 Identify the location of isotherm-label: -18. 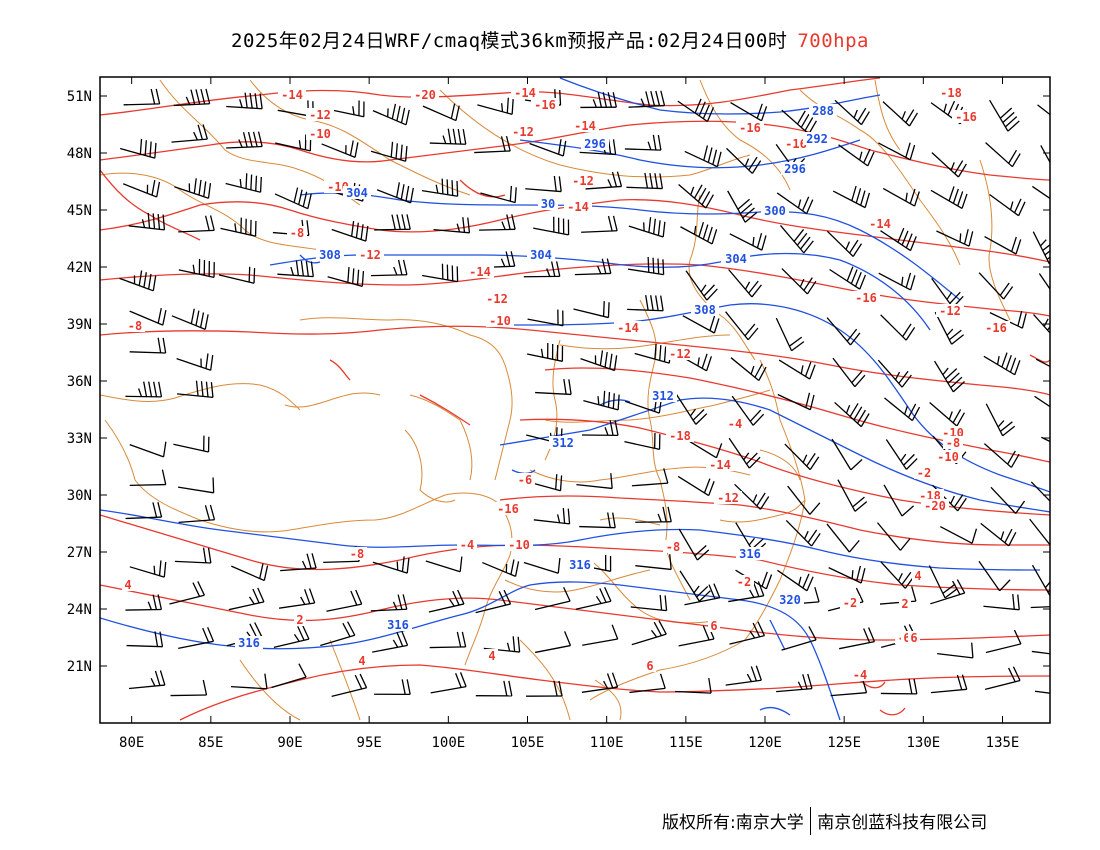
(680, 436).